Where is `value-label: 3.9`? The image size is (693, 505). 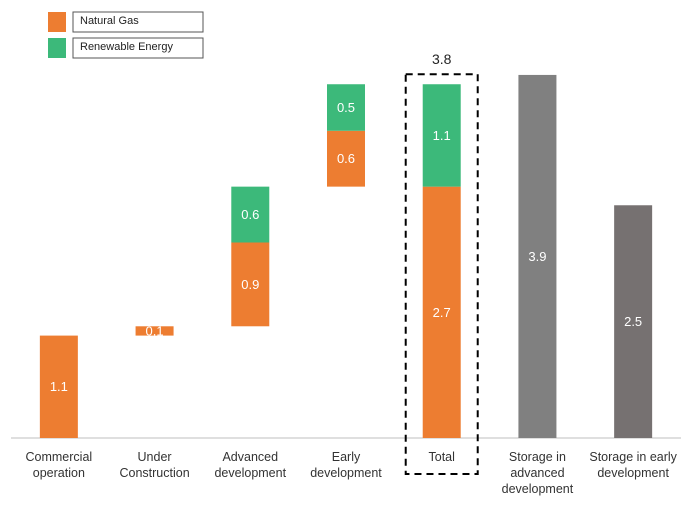
value-label: 3.9 is located at coordinates (537, 256).